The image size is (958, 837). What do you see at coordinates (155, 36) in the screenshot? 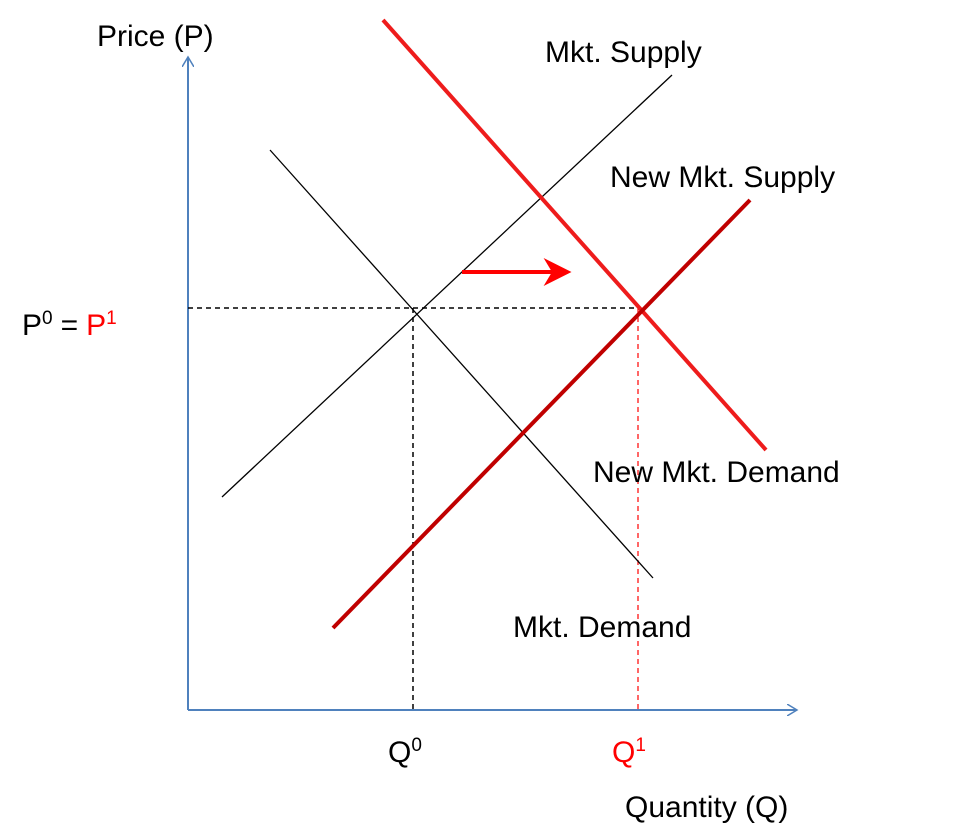
I see `y-axis-label: Price (P)` at bounding box center [155, 36].